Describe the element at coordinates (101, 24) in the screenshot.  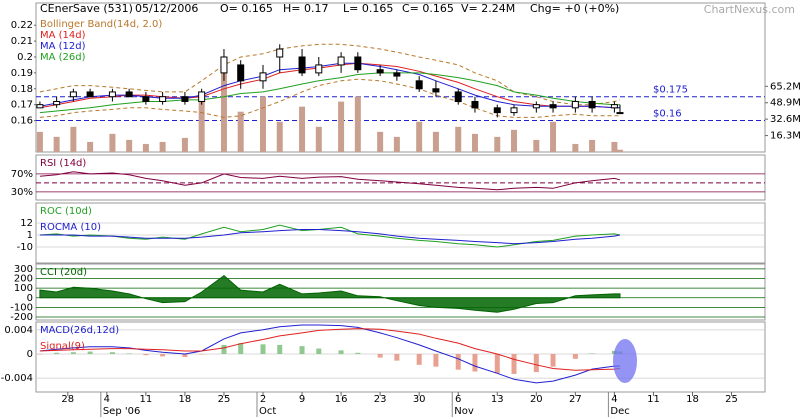
I see `legend-label: Bollinger Band(14d, 2.0)` at that location.